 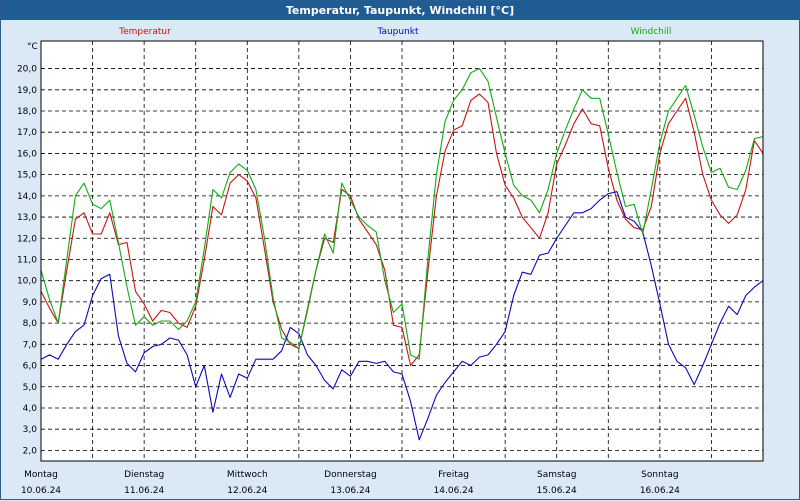 What do you see at coordinates (27, 239) in the screenshot?
I see `y-tick-label: 12,0` at bounding box center [27, 239].